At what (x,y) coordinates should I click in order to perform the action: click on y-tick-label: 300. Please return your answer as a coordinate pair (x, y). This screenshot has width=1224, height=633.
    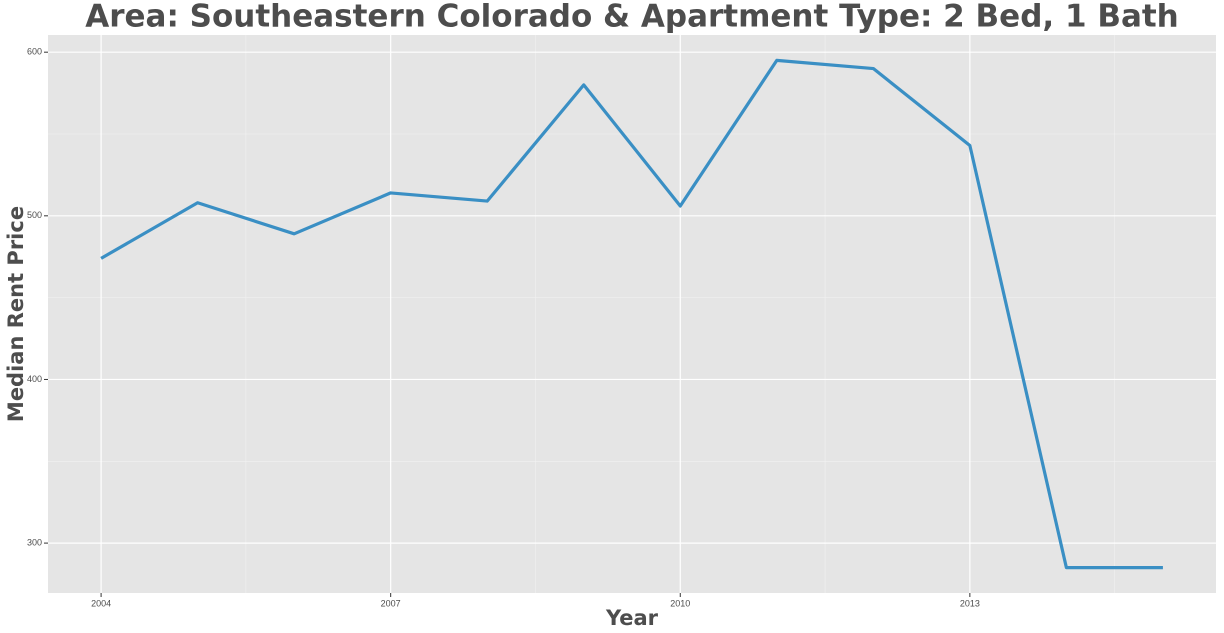
    Looking at the image, I should click on (34, 542).